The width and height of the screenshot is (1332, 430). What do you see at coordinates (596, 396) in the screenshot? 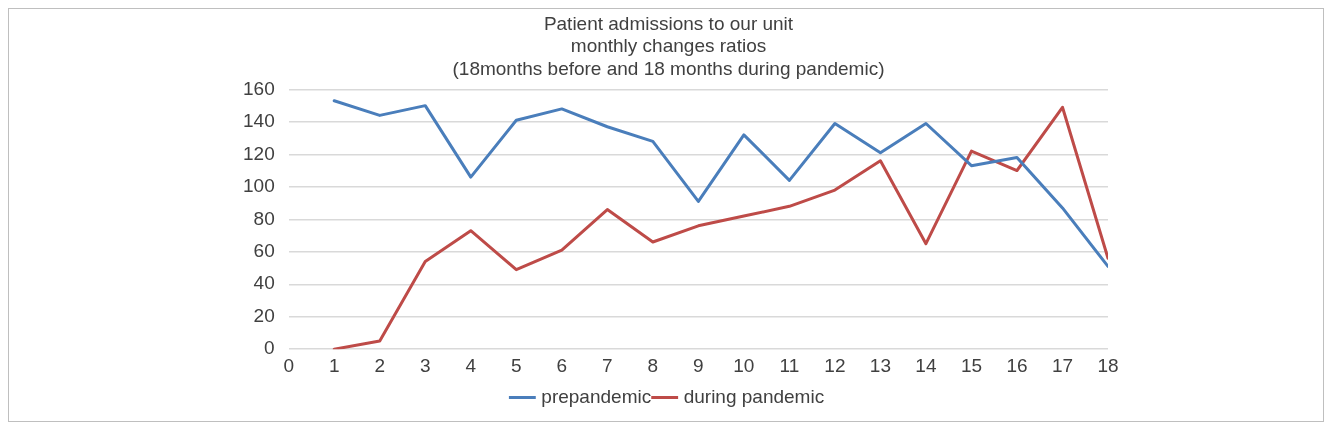
I see `legend-label: prepandemic` at bounding box center [596, 396].